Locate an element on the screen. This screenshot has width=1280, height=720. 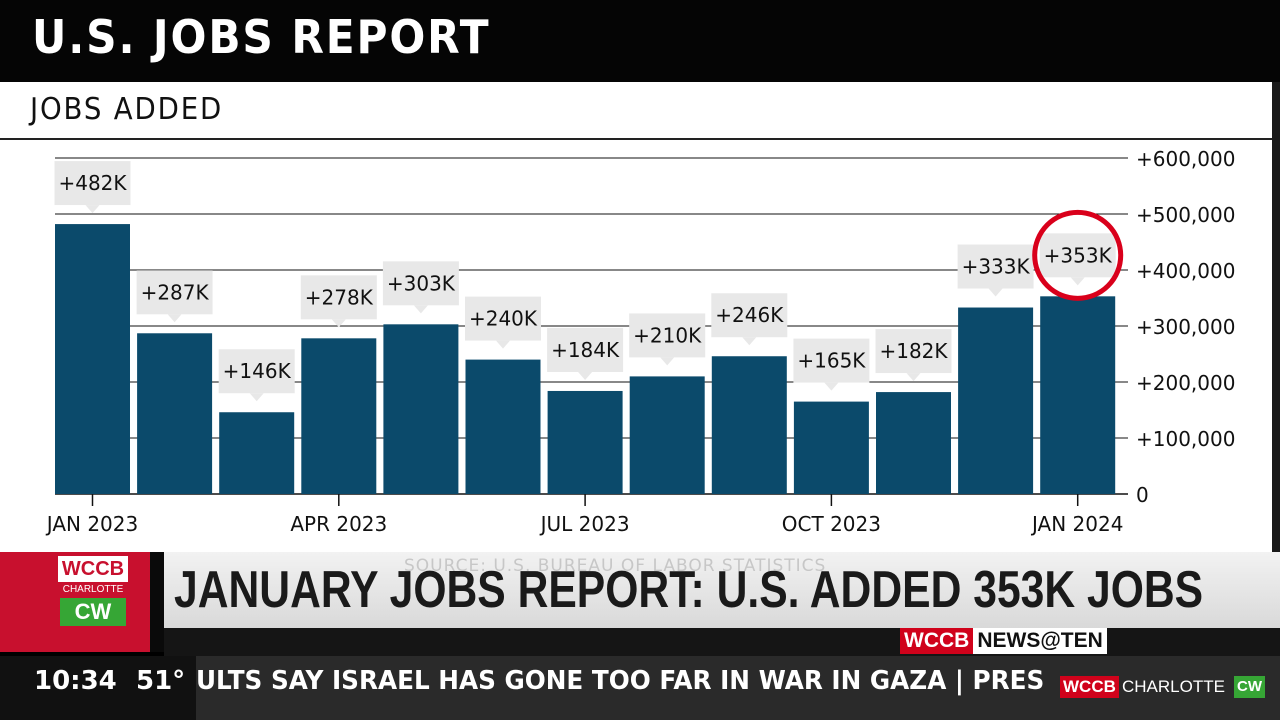
logo-wccb: WCCB is located at coordinates (93, 569).